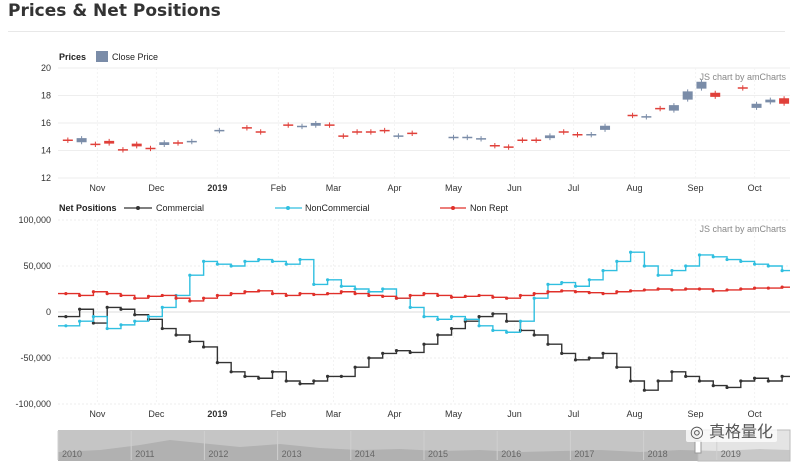  I want to click on price-candles, so click(426, 116).